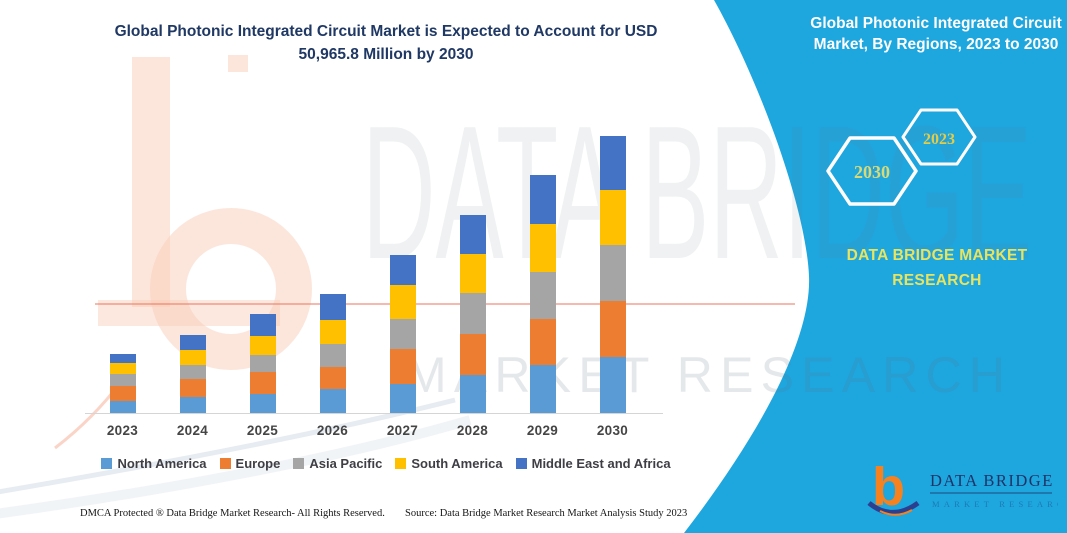 The height and width of the screenshot is (533, 1067). Describe the element at coordinates (402, 333) in the screenshot. I see `bar-2027-asia-pacific` at that location.